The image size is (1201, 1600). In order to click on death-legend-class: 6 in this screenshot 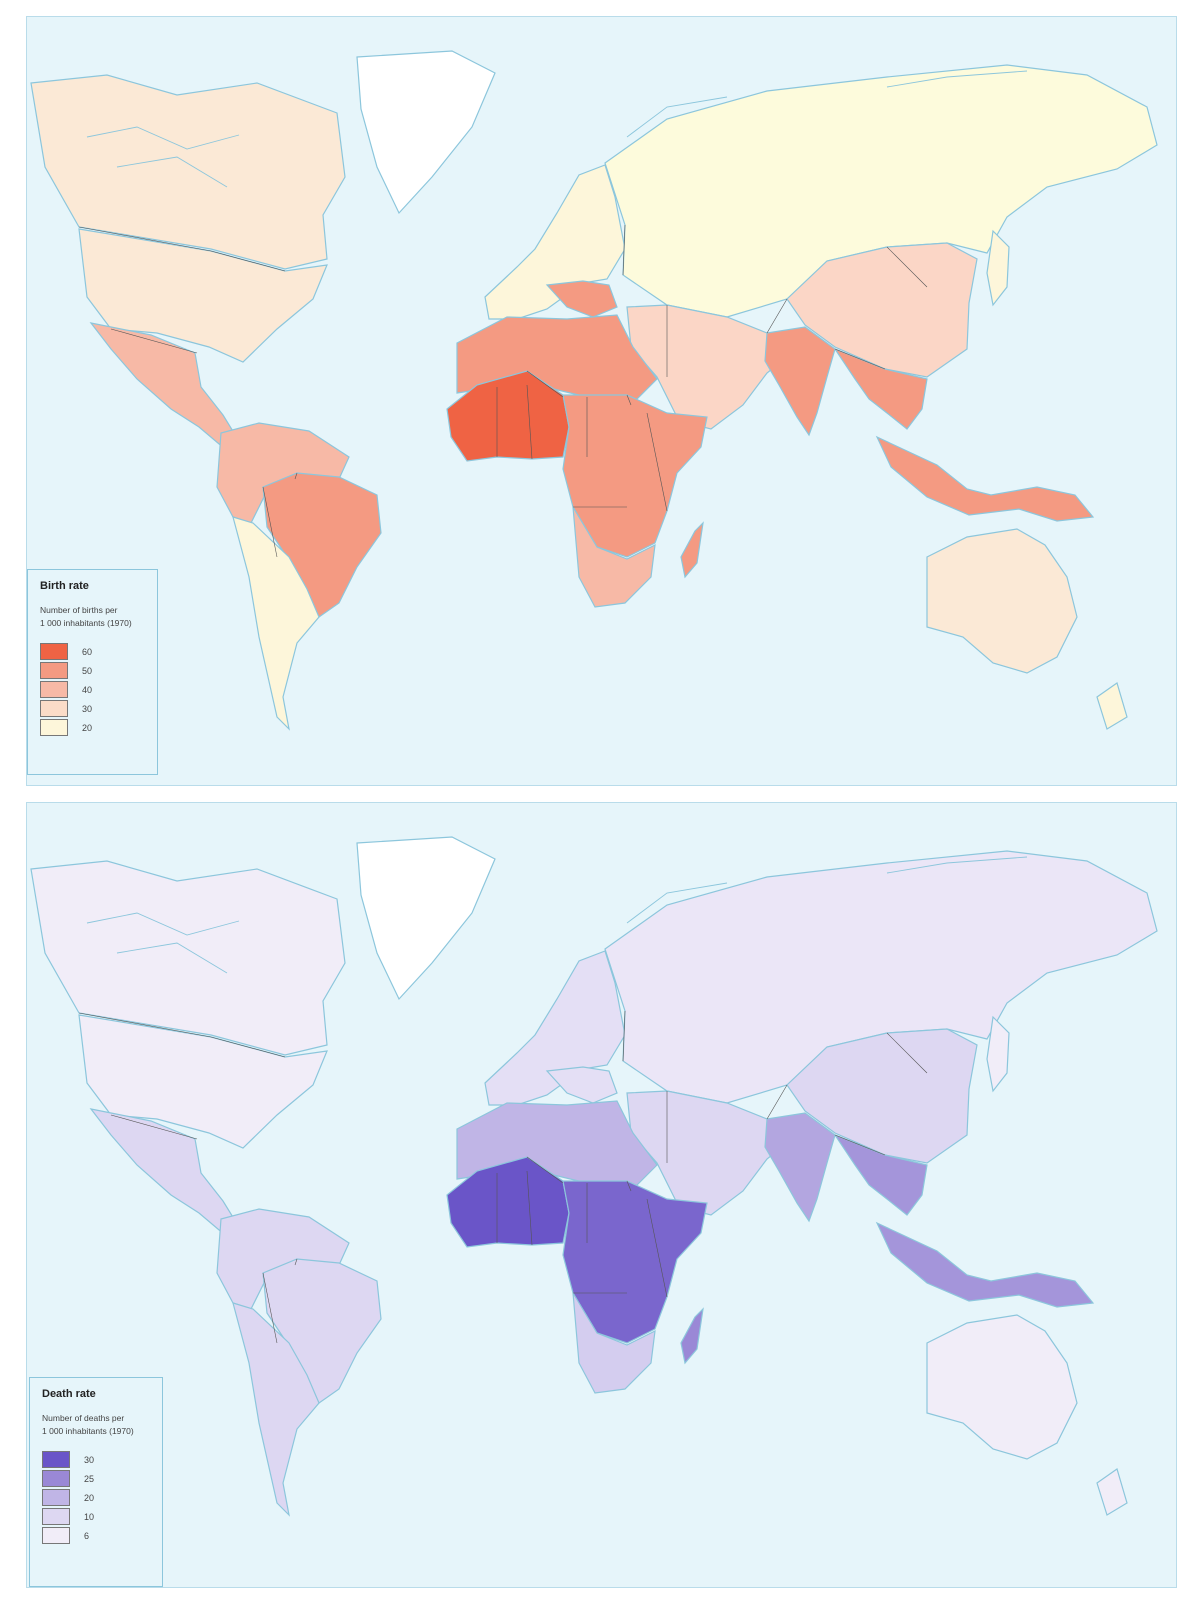, I will do `click(96, 1535)`.